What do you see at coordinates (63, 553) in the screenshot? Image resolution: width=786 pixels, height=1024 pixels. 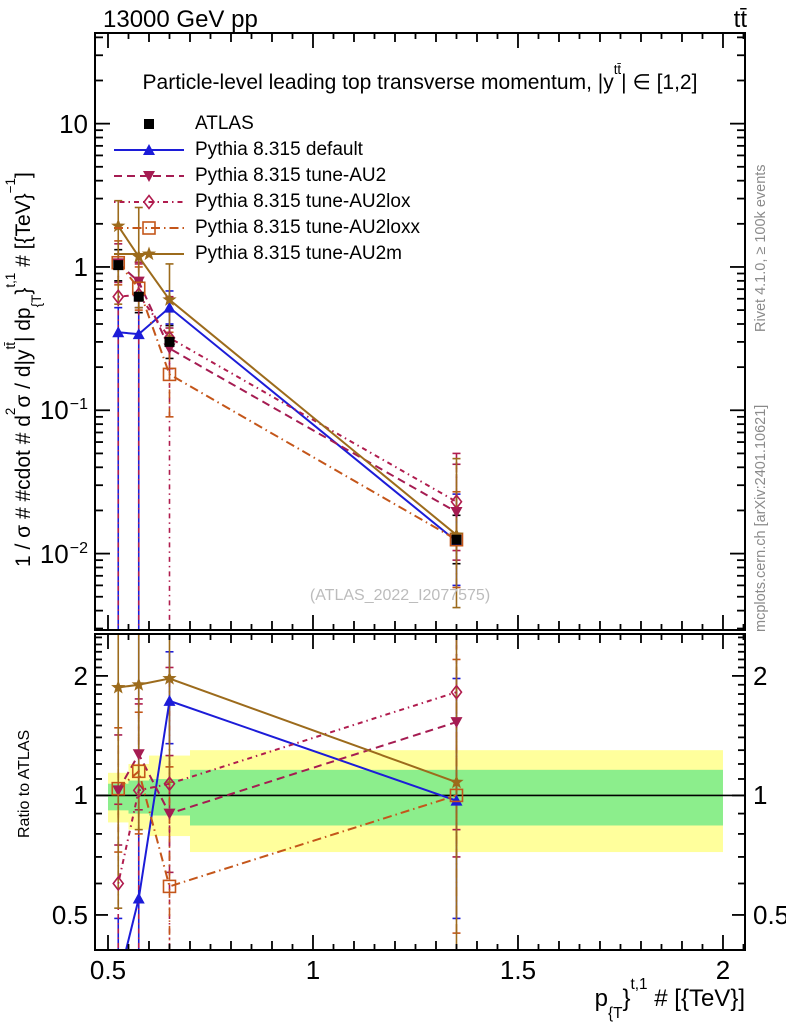 I see `y-tick-label-main: 10⁻²` at bounding box center [63, 553].